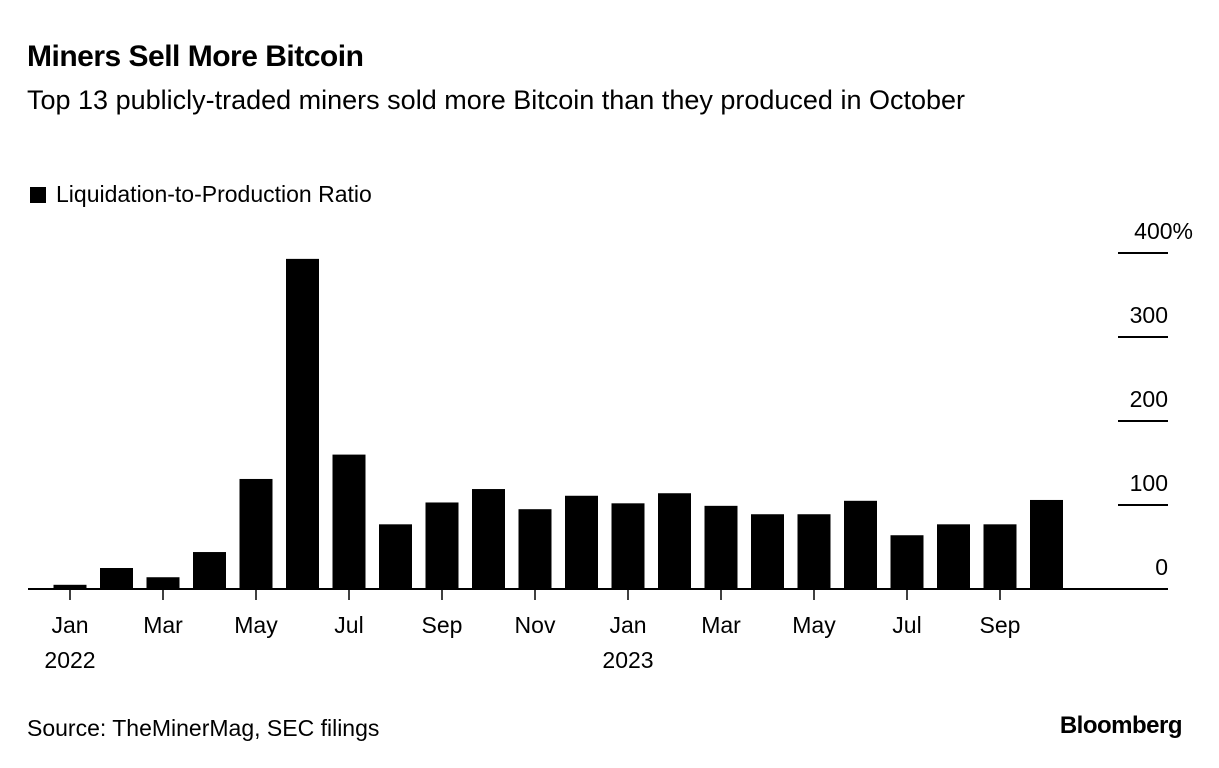 The height and width of the screenshot is (768, 1219). Describe the element at coordinates (203, 728) in the screenshot. I see `source-note: Source: TheMinerMag, SEC filings` at that location.